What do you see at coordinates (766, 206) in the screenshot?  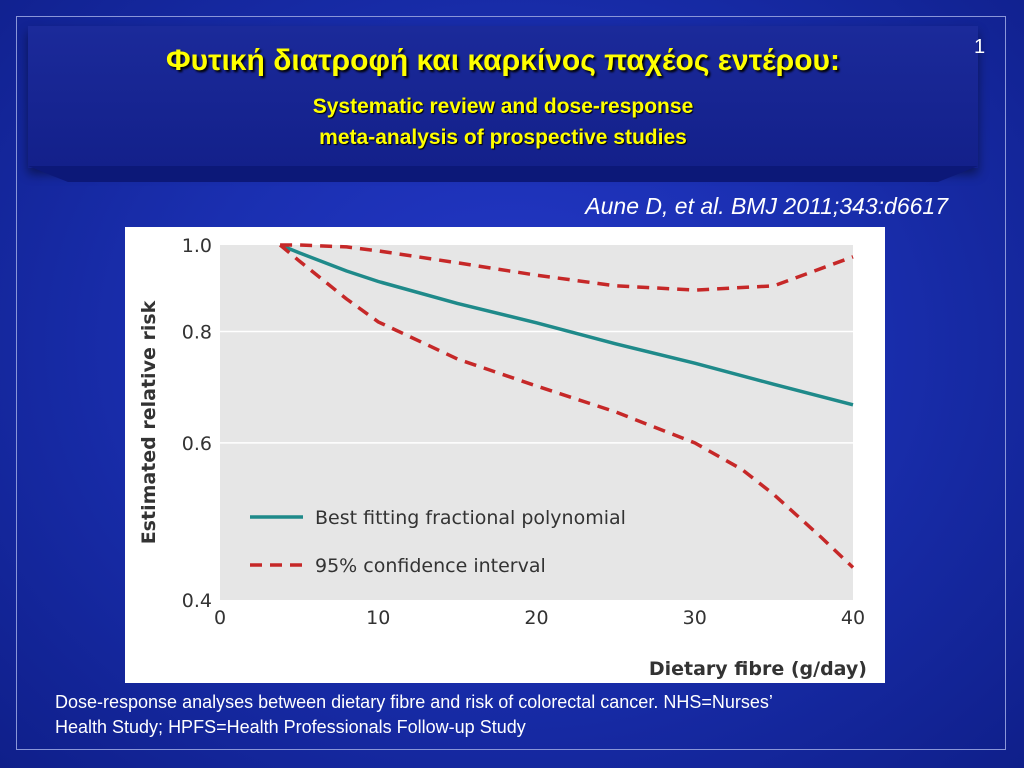 I see `citation: Aune D, et al. BMJ 2011;343:d6617` at bounding box center [766, 206].